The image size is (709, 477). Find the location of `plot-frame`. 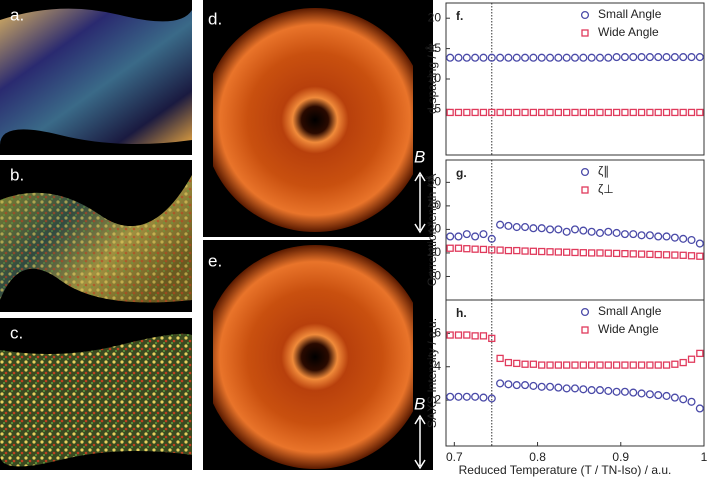

plot-frame is located at coordinates (575, 79).